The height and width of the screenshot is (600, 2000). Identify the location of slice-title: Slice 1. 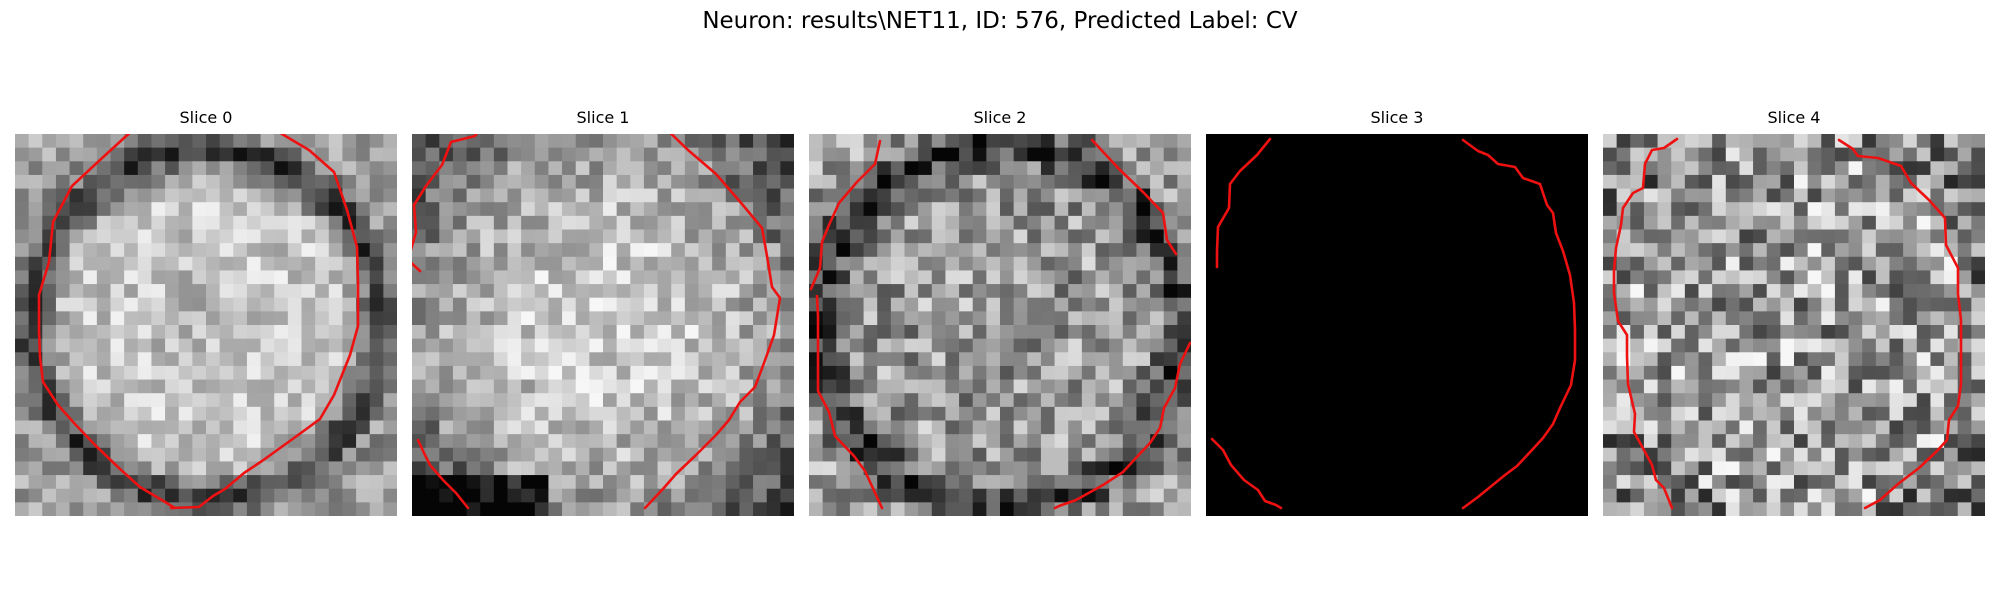
(603, 117).